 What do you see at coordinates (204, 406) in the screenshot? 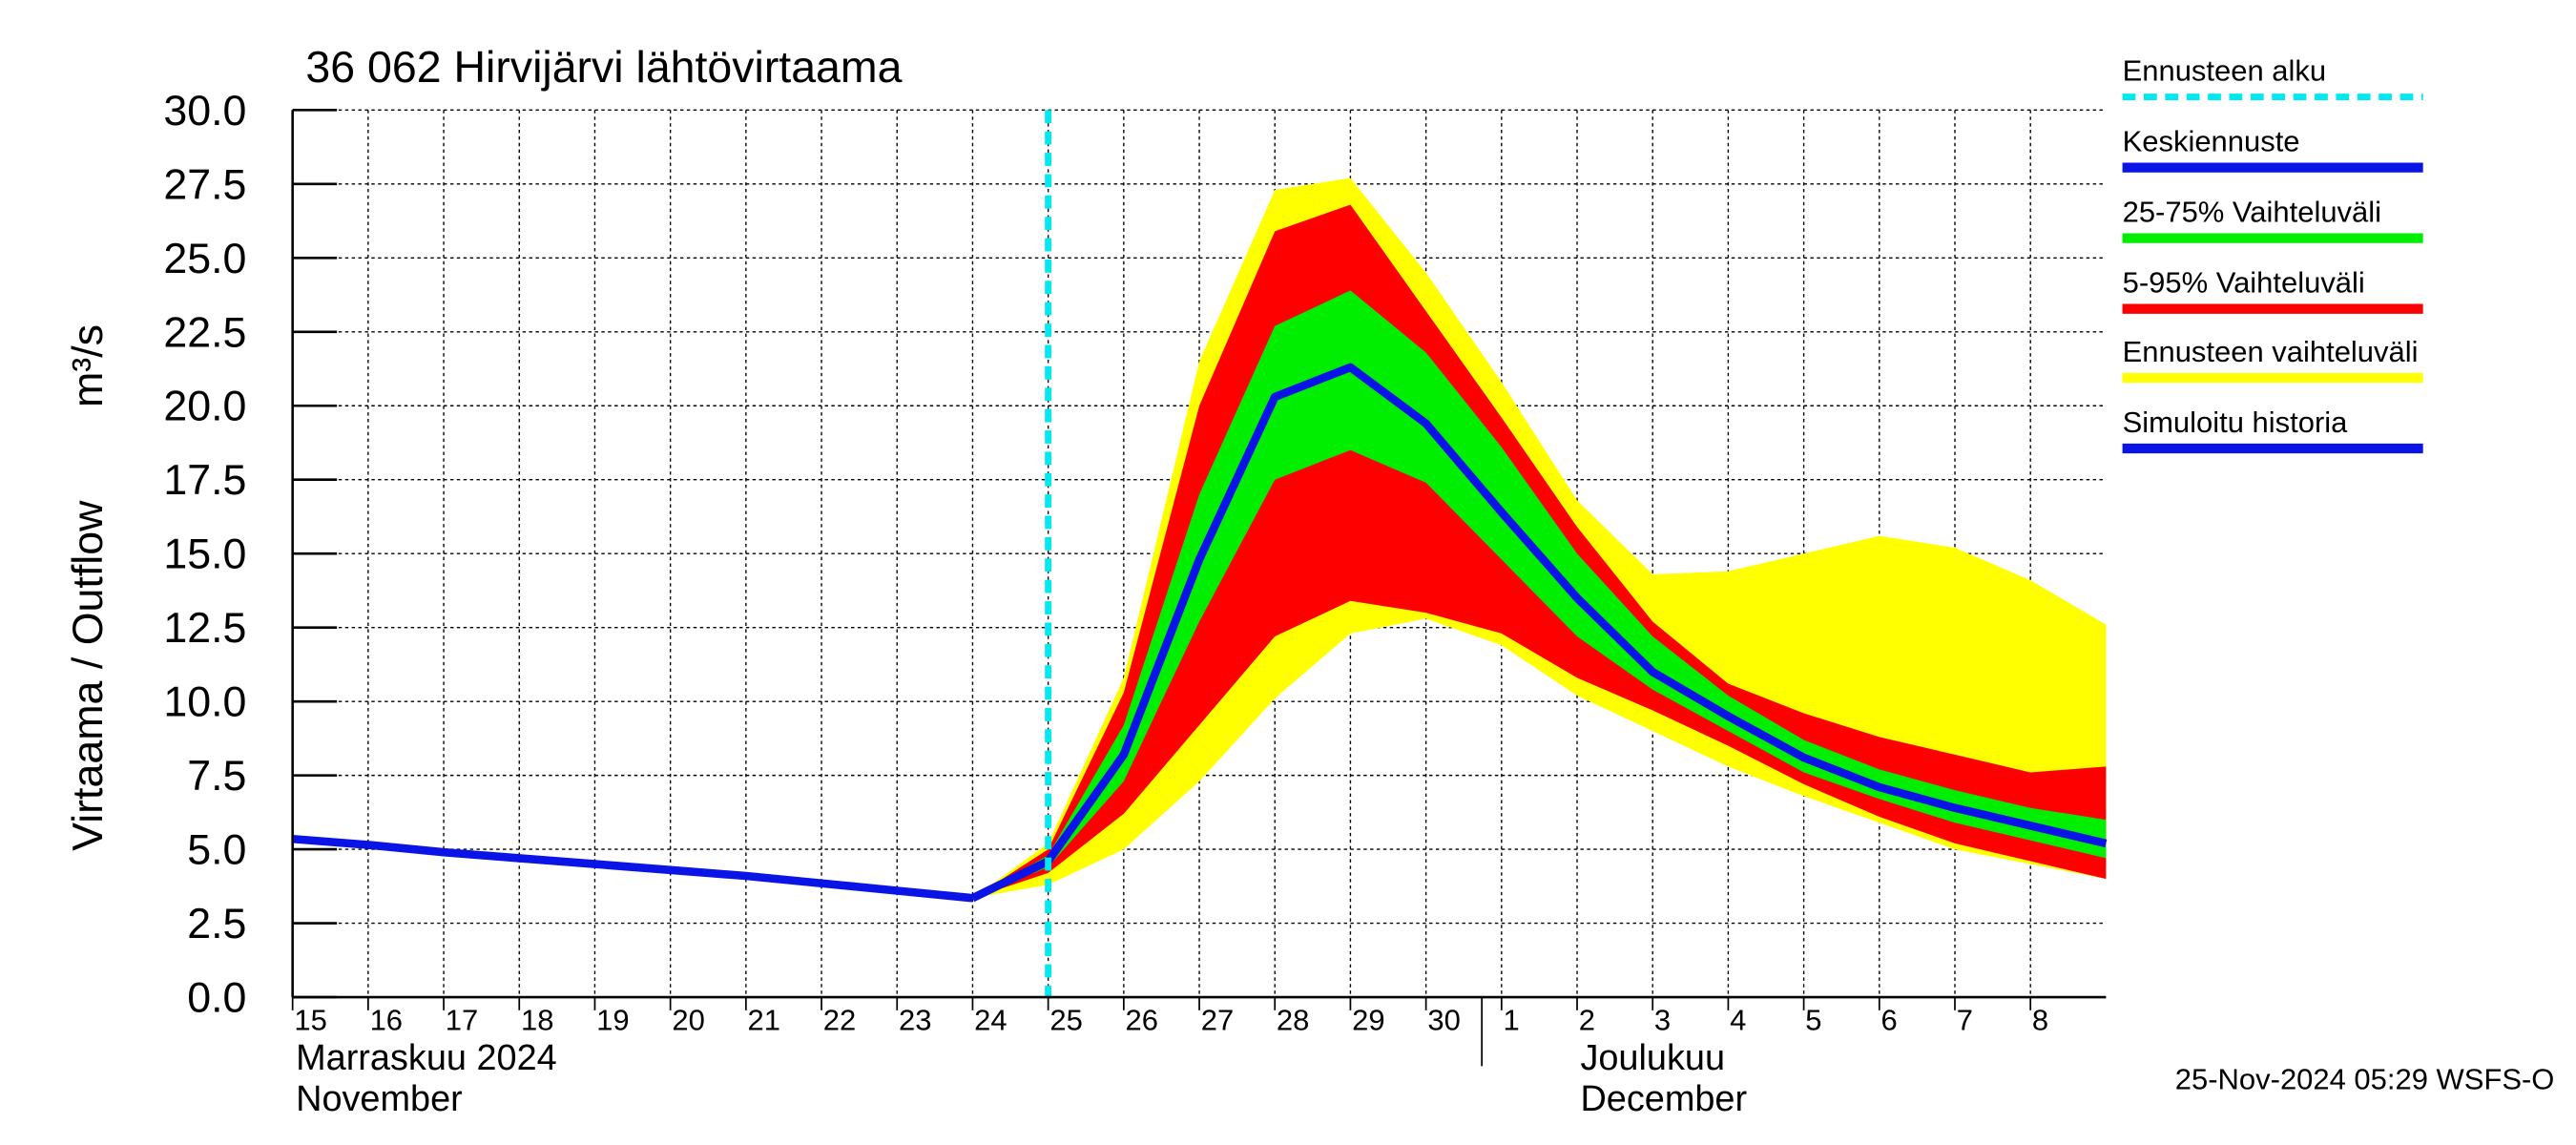
I see `y-tick-label: 20.0` at bounding box center [204, 406].